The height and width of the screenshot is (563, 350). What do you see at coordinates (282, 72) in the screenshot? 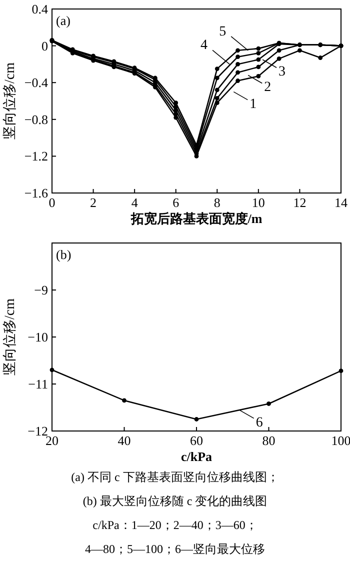
I see `annotation: 3` at bounding box center [282, 72].